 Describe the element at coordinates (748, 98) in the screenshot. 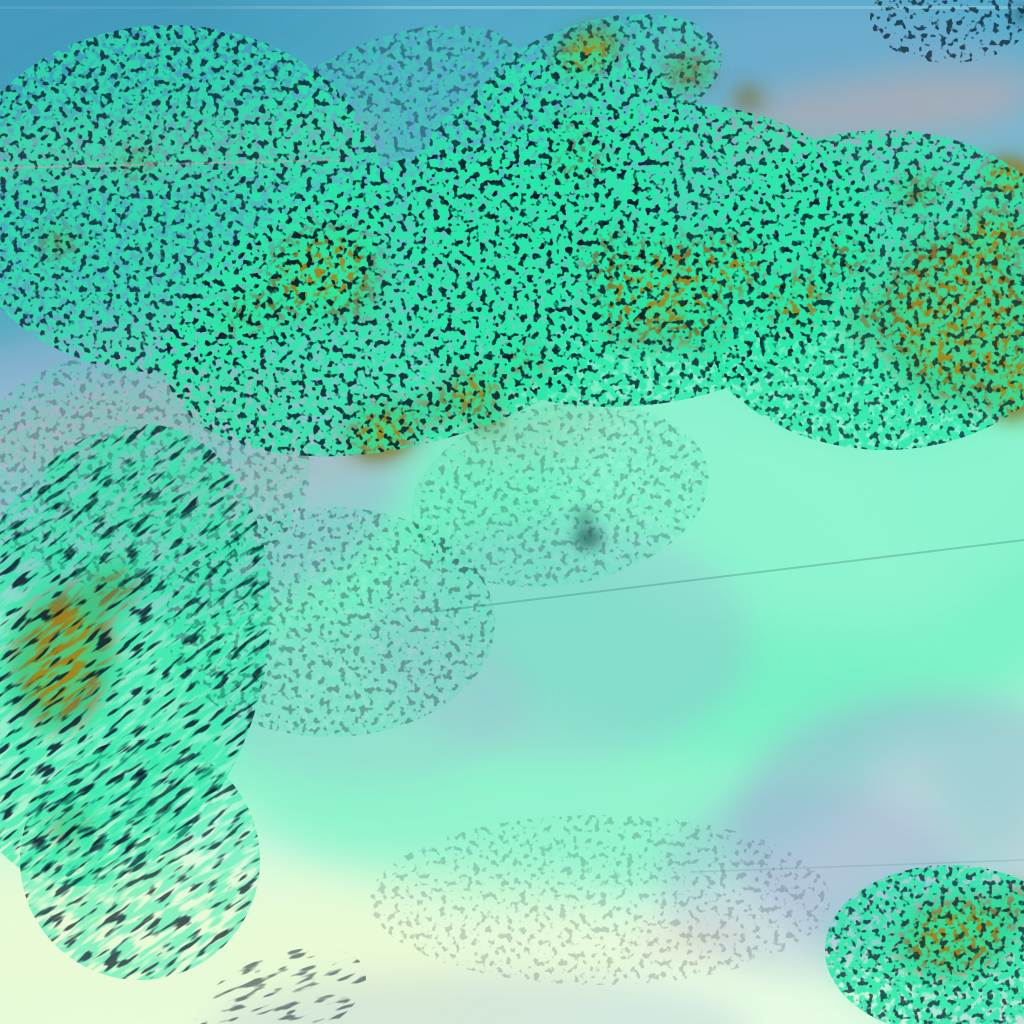

I see `olive-blob` at that location.